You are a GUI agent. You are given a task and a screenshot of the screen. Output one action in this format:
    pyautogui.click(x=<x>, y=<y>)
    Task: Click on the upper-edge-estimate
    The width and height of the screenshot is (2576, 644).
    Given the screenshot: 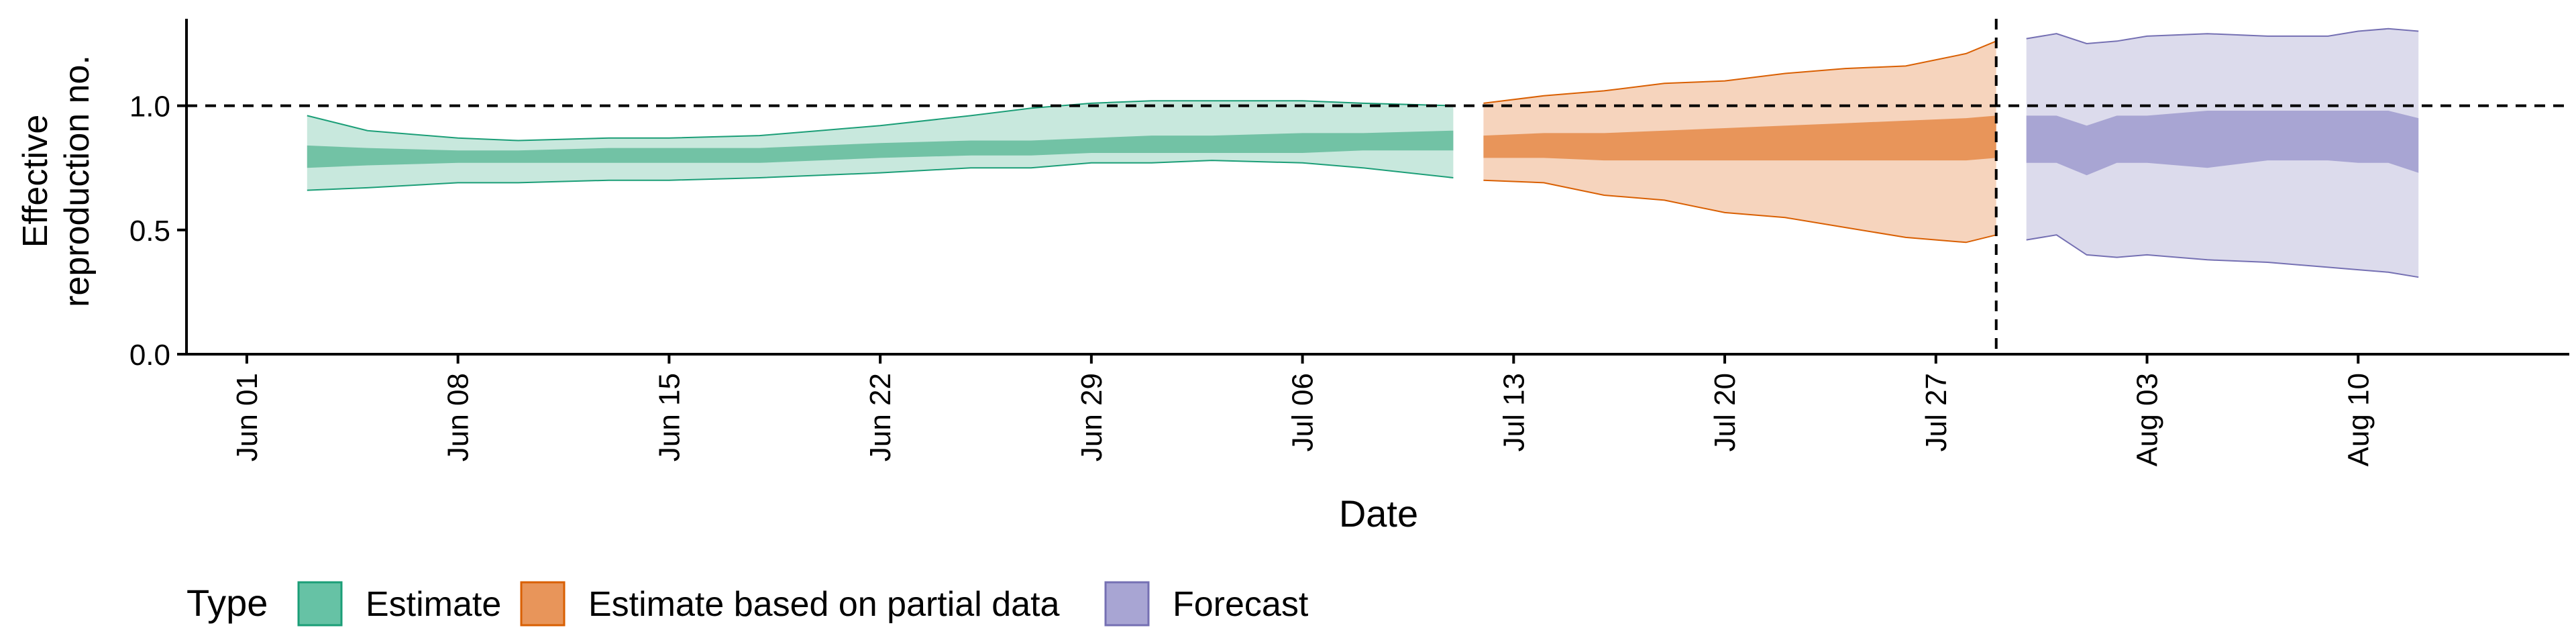 What is the action you would take?
    pyautogui.click(x=880, y=121)
    